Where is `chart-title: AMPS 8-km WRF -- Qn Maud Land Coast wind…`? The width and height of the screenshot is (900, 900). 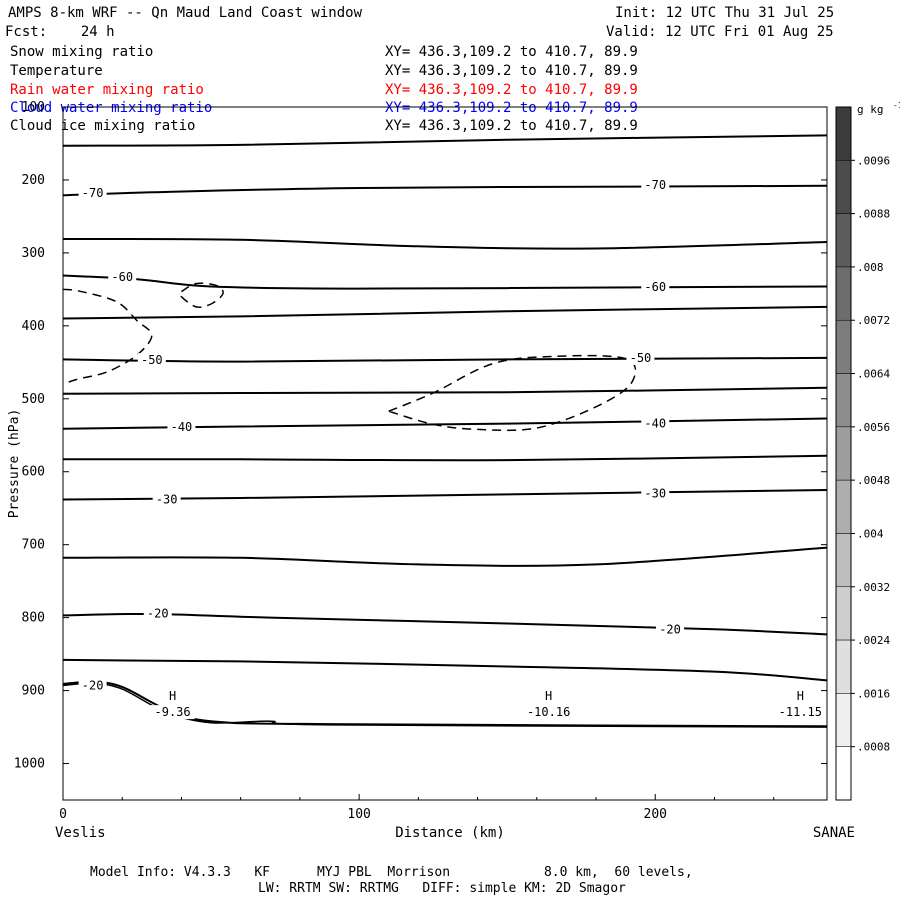 chart-title: AMPS 8-km WRF -- Qn Maud Land Coast wind… is located at coordinates (185, 13).